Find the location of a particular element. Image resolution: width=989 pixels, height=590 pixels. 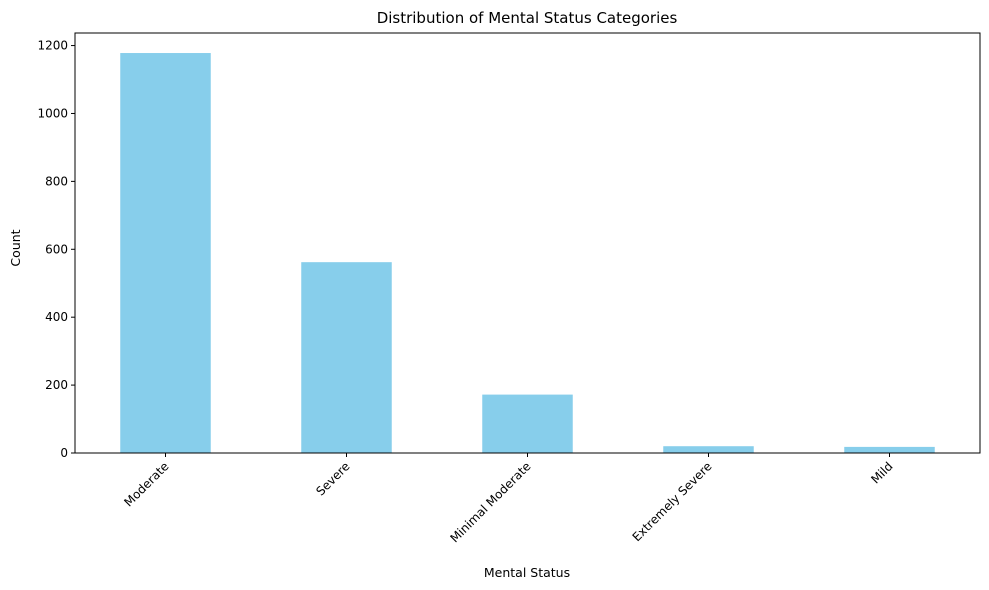

y-tick-label: 400 is located at coordinates (56, 317).